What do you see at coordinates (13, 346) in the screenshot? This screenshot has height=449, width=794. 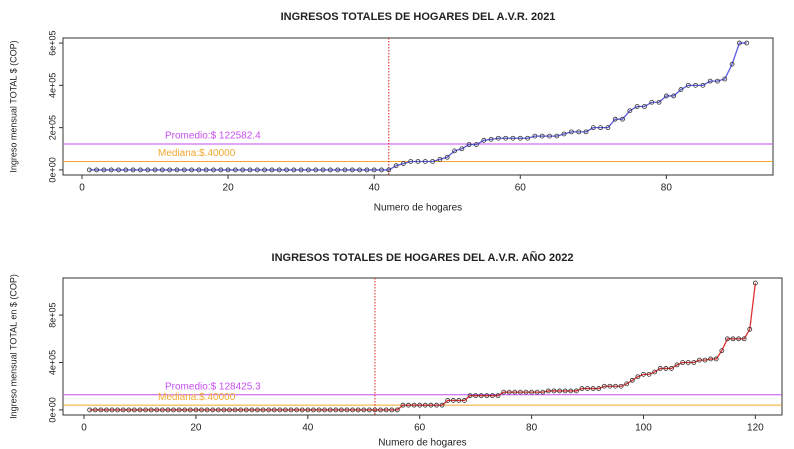 I see `y-axis-label: Ingreso mensual TOTAL en $ (COP)` at bounding box center [13, 346].